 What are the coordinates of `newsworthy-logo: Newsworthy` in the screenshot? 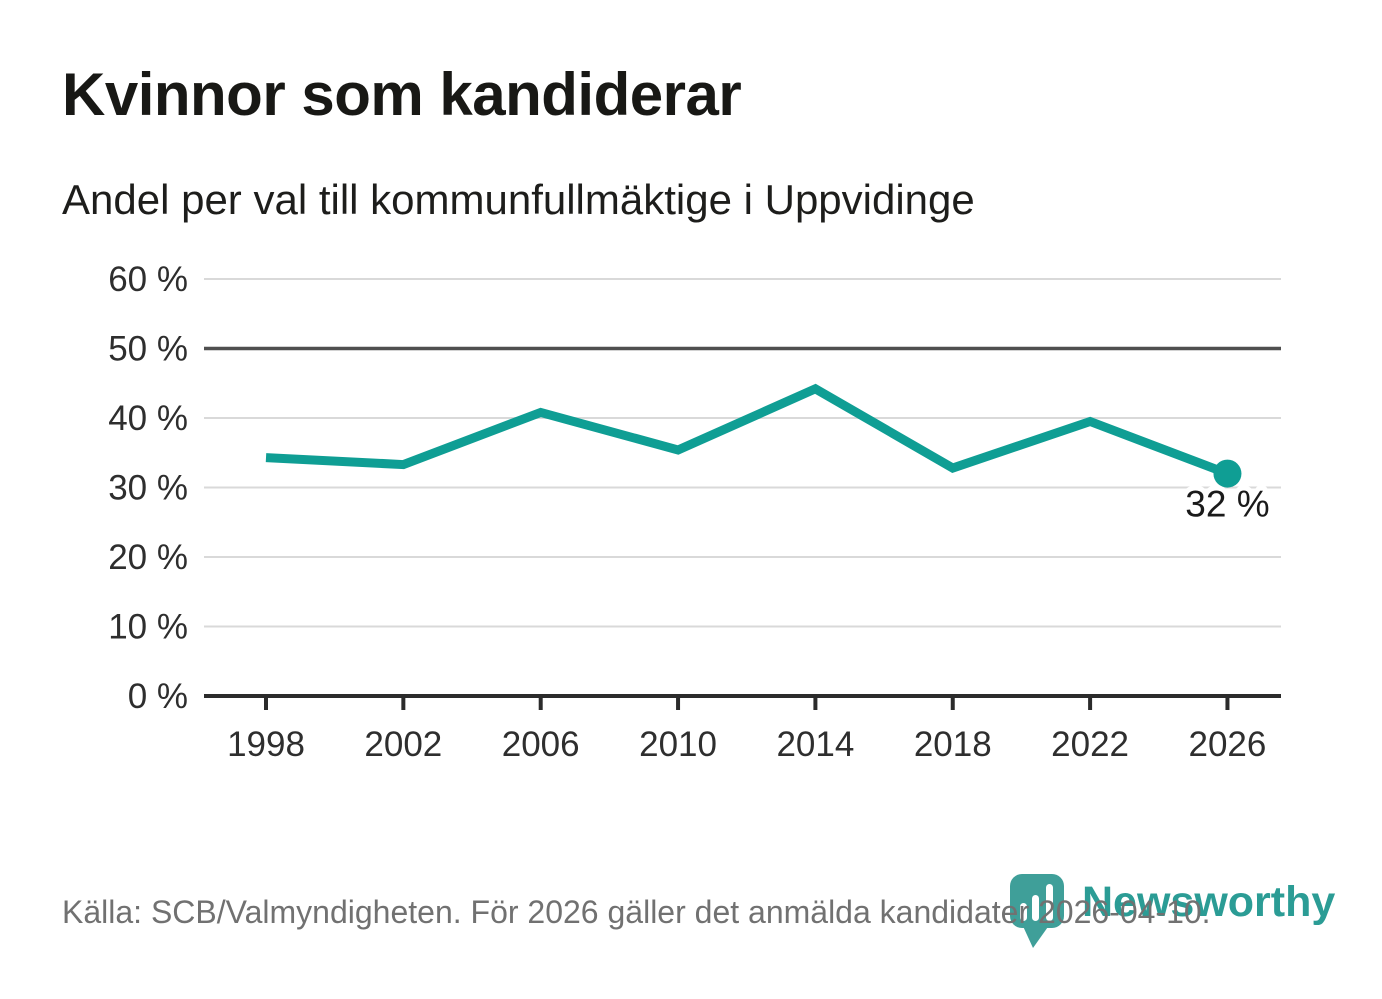 It's located at (1171, 911).